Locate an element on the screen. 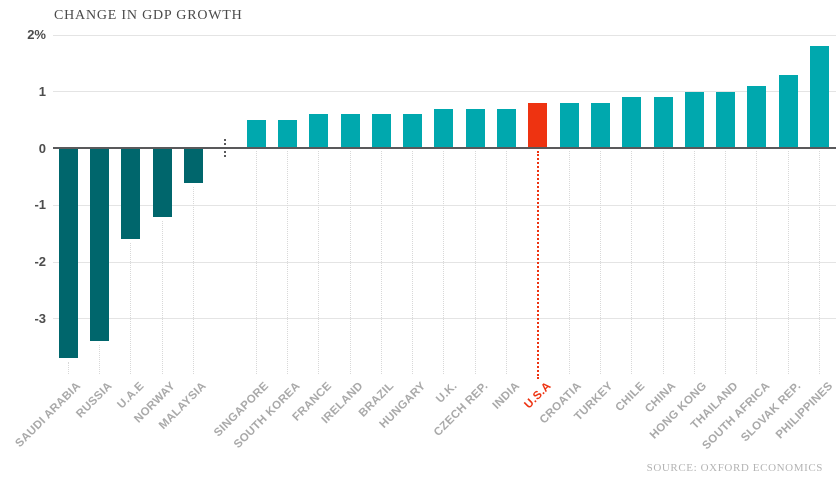 Image resolution: width=840 pixels, height=485 pixels. leader-line-slovak-rep is located at coordinates (788, 262).